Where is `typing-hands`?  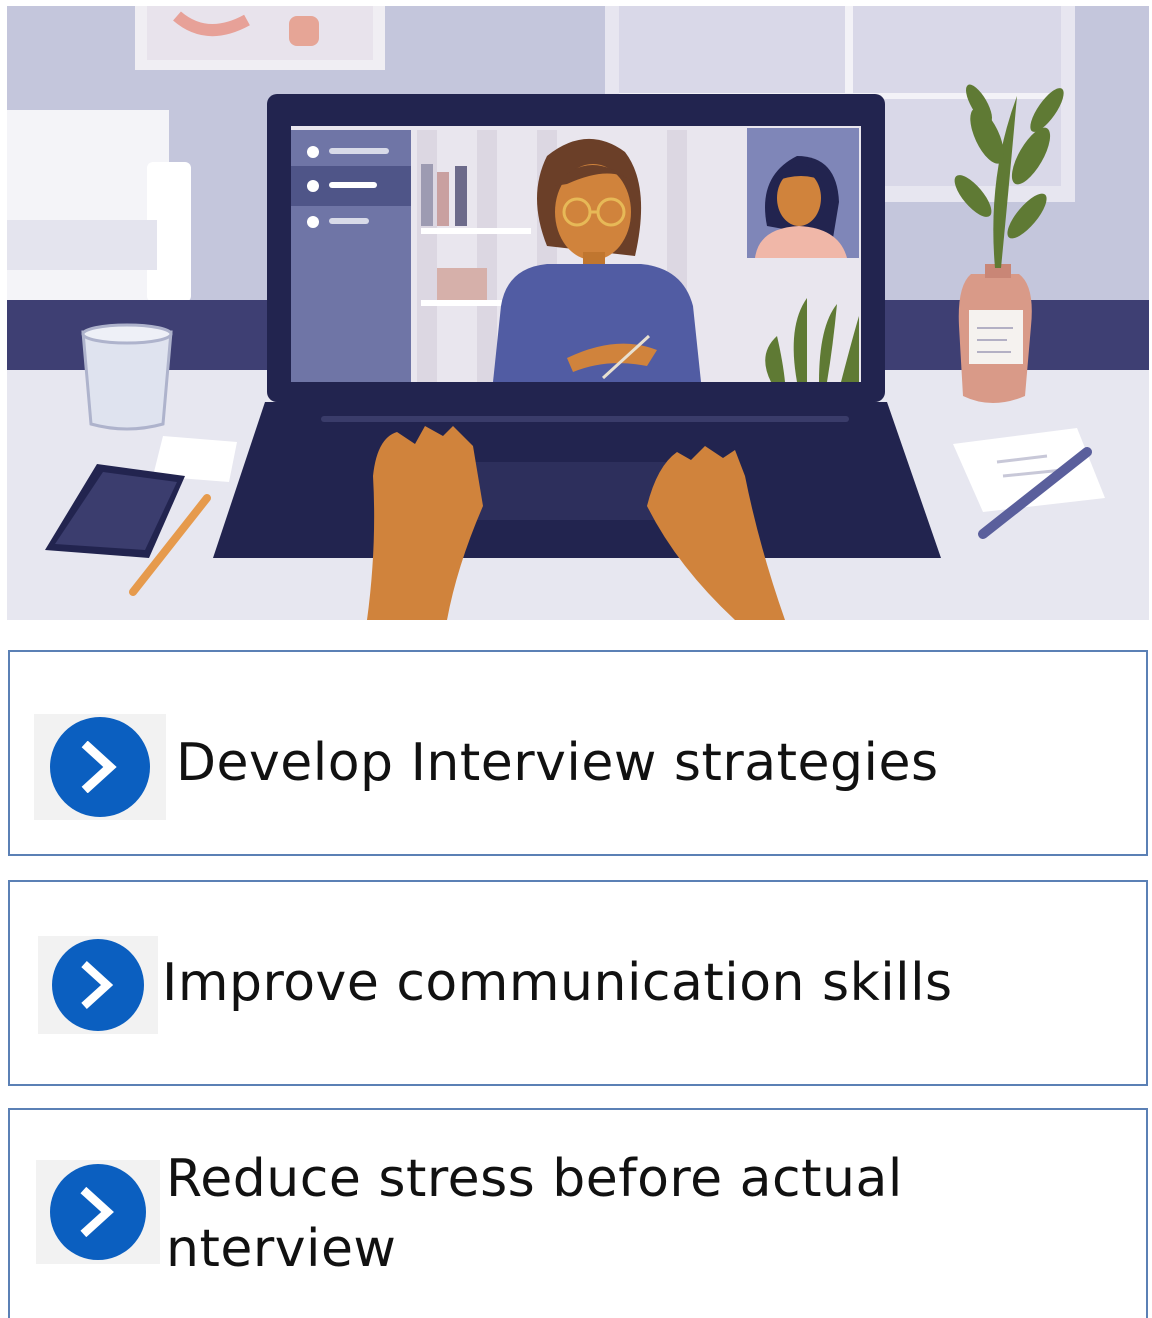
typing-hands is located at coordinates (576, 523).